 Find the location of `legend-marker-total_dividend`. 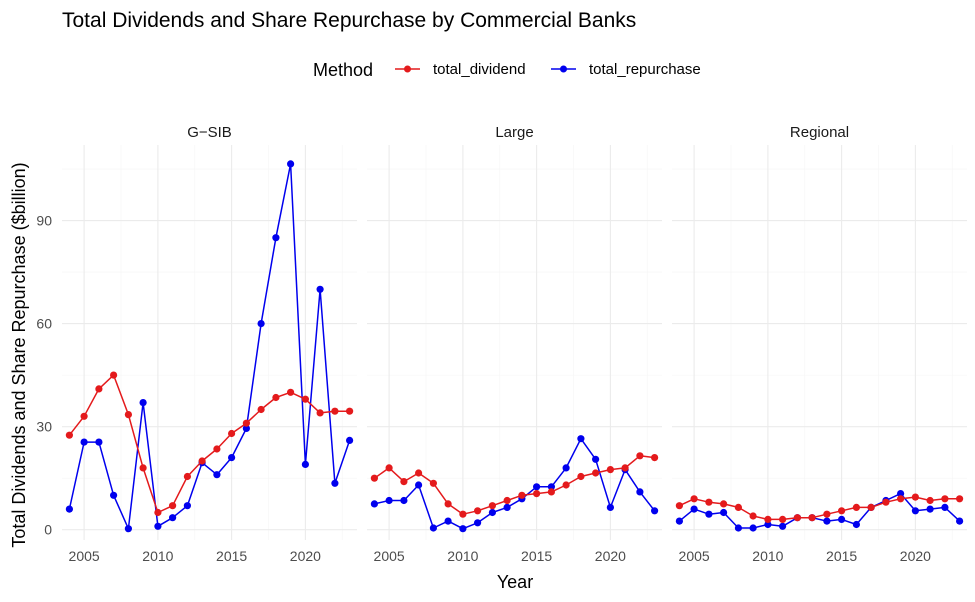

legend-marker-total_dividend is located at coordinates (407, 69).